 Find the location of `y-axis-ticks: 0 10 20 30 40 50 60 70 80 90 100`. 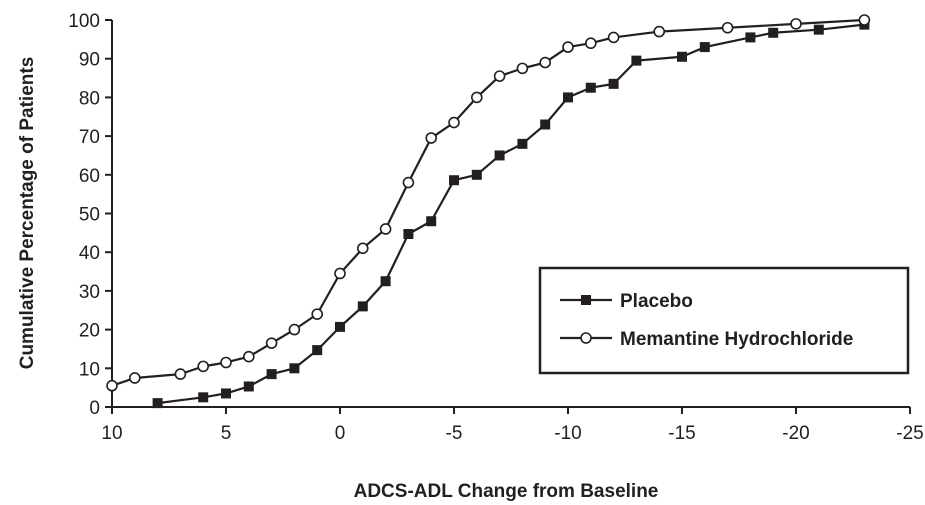

y-axis-ticks: 0 10 20 30 40 50 60 70 80 90 100 is located at coordinates (90, 215).